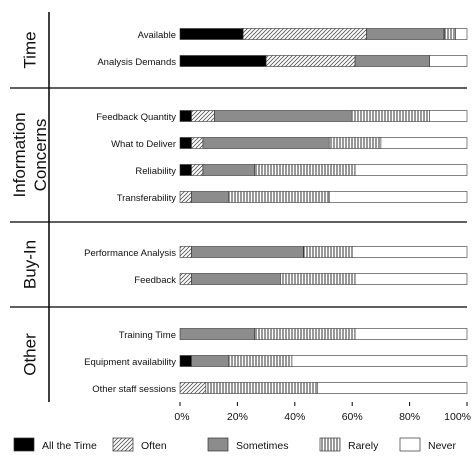 The height and width of the screenshot is (474, 474). I want to click on bar-training-time-never, so click(411, 334).